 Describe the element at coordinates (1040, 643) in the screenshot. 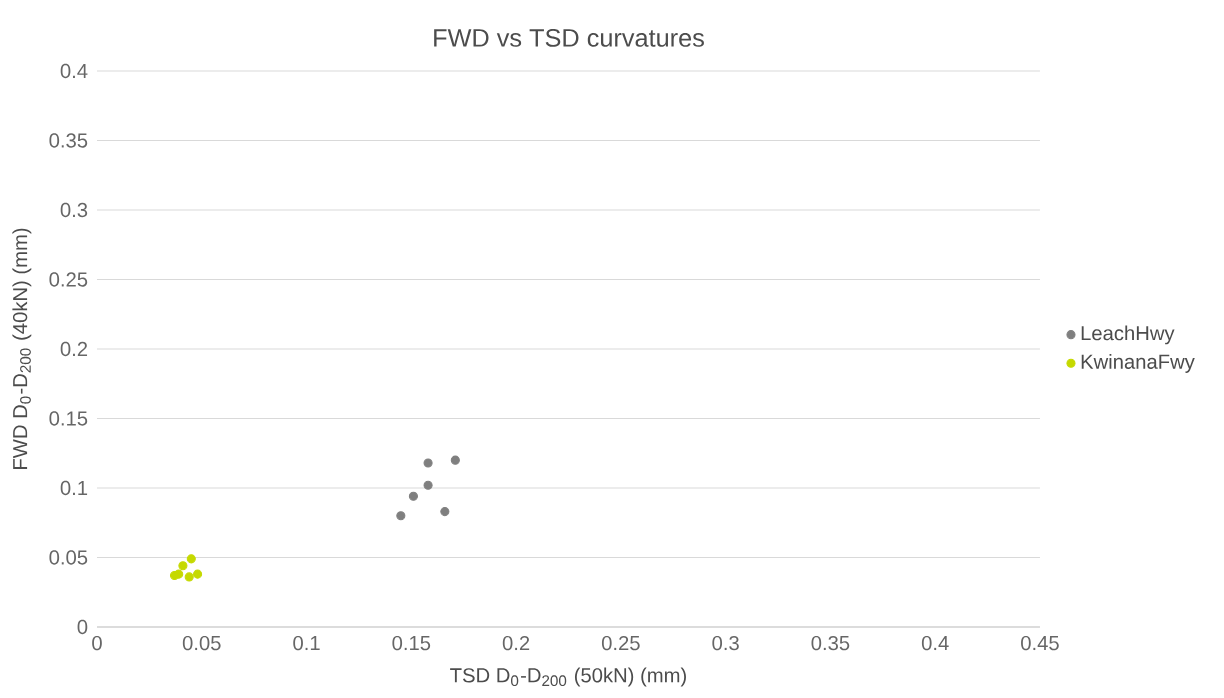

I see `x-tick-label: 0.45` at that location.